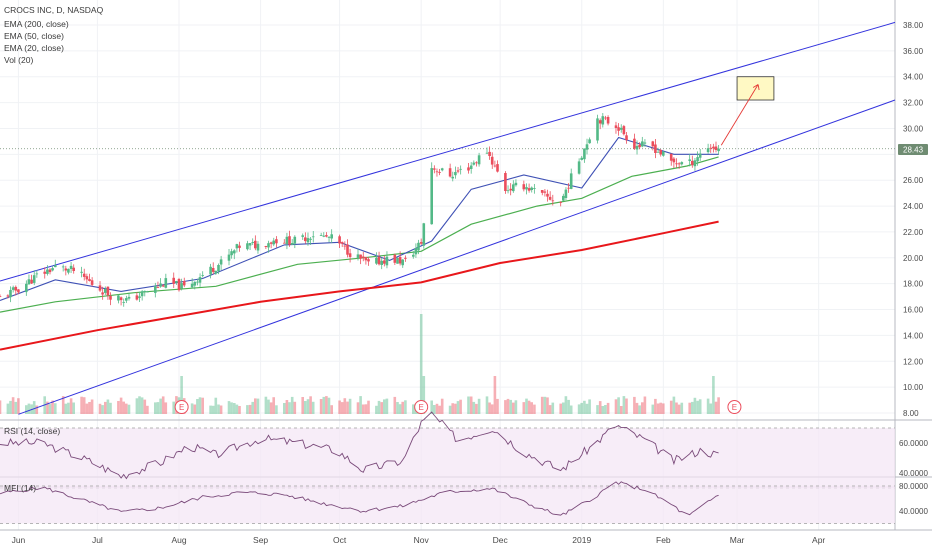  Describe the element at coordinates (913, 77) in the screenshot. I see `price-tick-label: 34.00` at that location.